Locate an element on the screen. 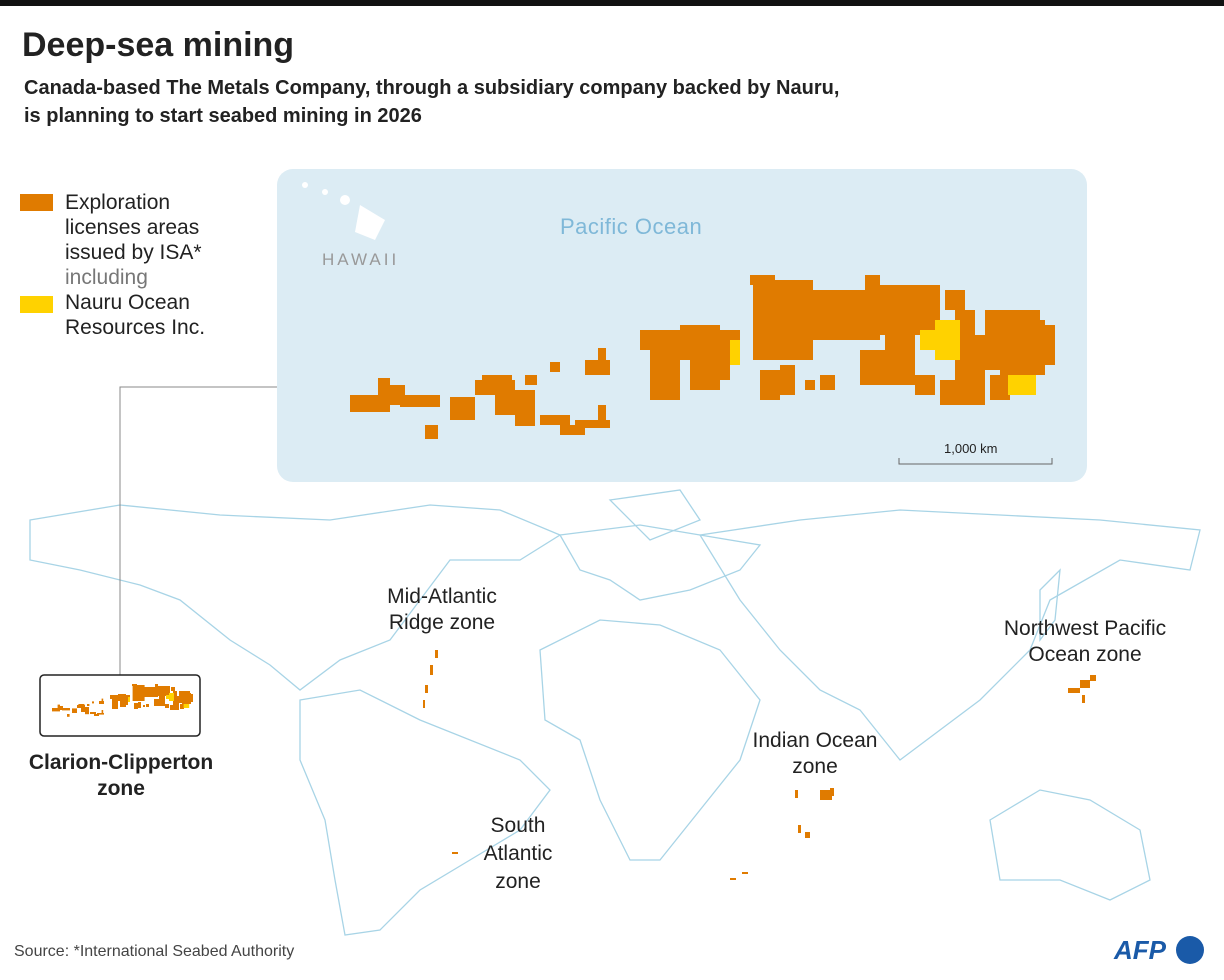 Image resolution: width=1224 pixels, height=980 pixels. zone-line: Ridge zone is located at coordinates (442, 622).